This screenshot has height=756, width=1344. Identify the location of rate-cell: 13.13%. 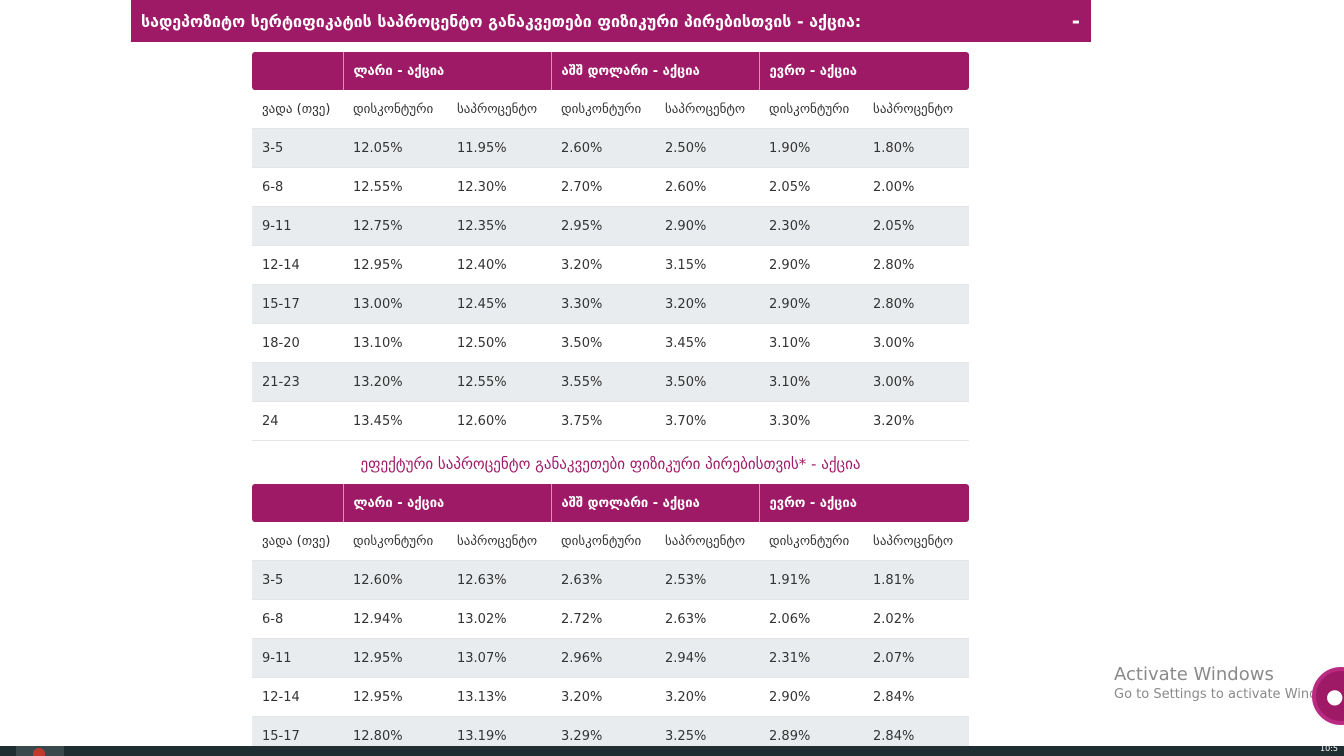
(499, 697).